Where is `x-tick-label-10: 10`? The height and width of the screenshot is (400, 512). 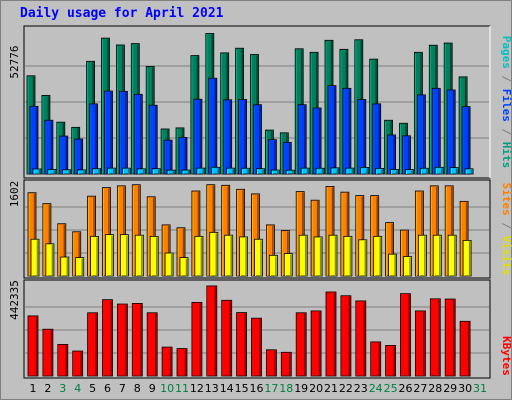
x-tick-label-10: 10 is located at coordinates (167, 388).